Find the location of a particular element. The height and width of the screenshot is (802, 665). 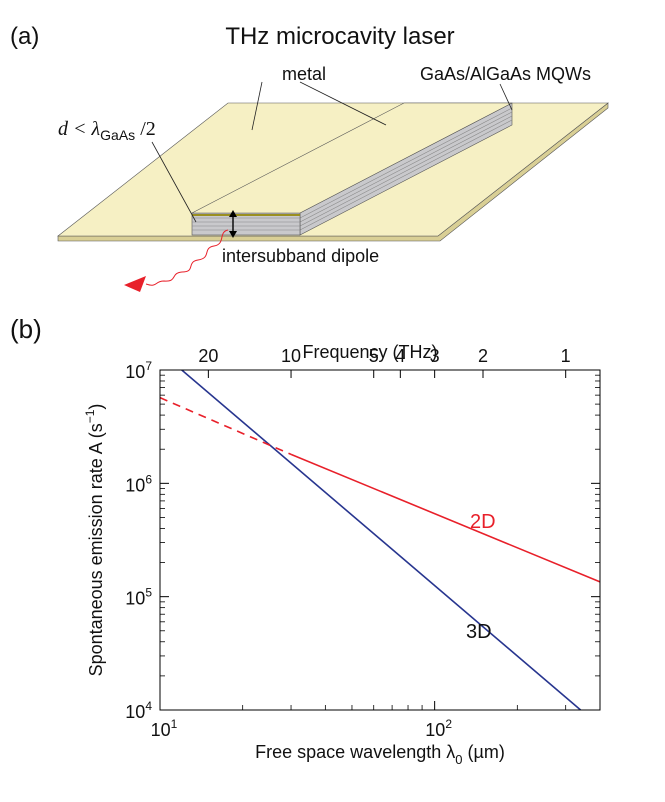

x2-tick-label: 1 is located at coordinates (566, 356).